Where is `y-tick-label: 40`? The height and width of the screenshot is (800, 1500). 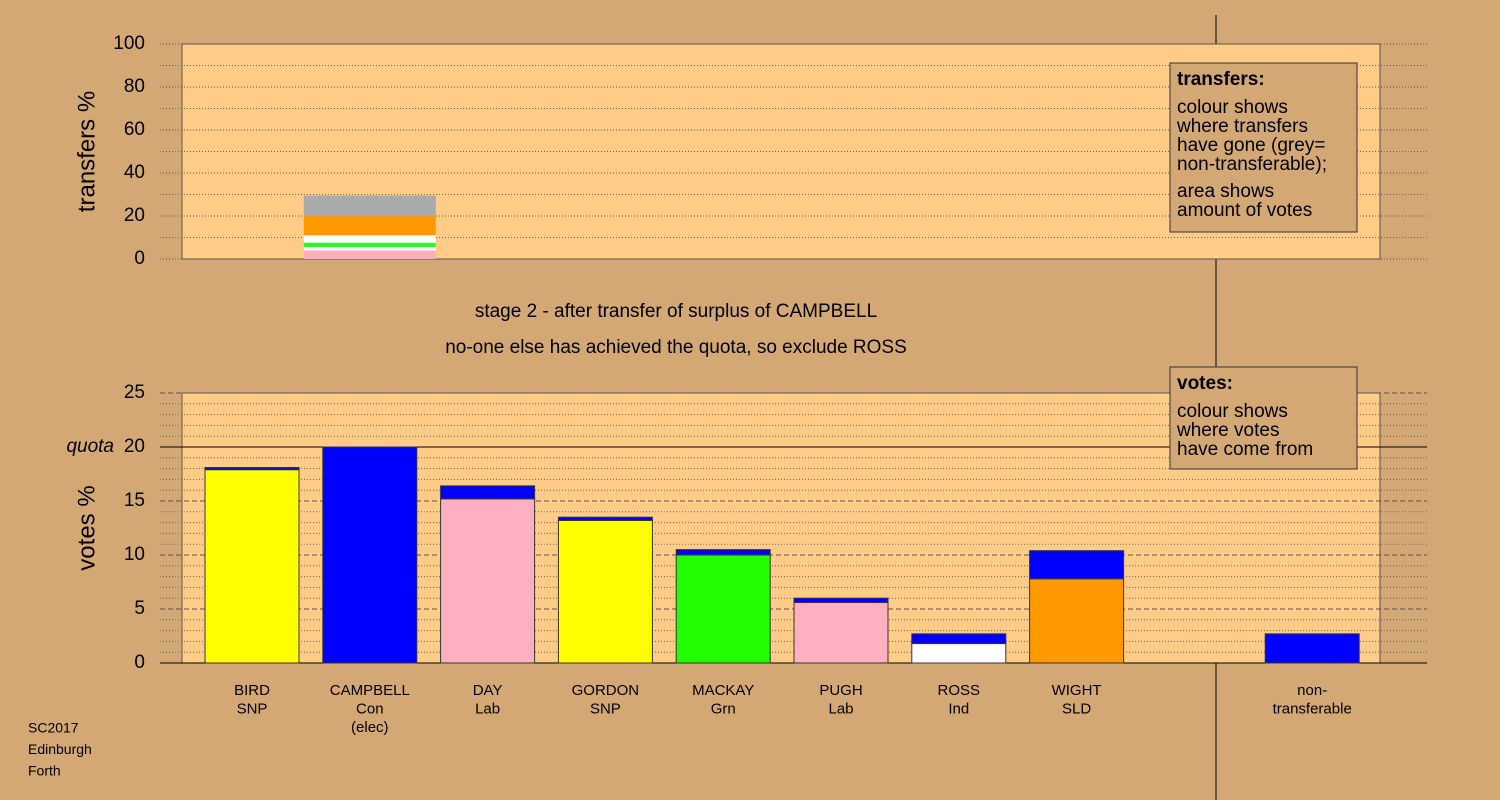 y-tick-label: 40 is located at coordinates (134, 172).